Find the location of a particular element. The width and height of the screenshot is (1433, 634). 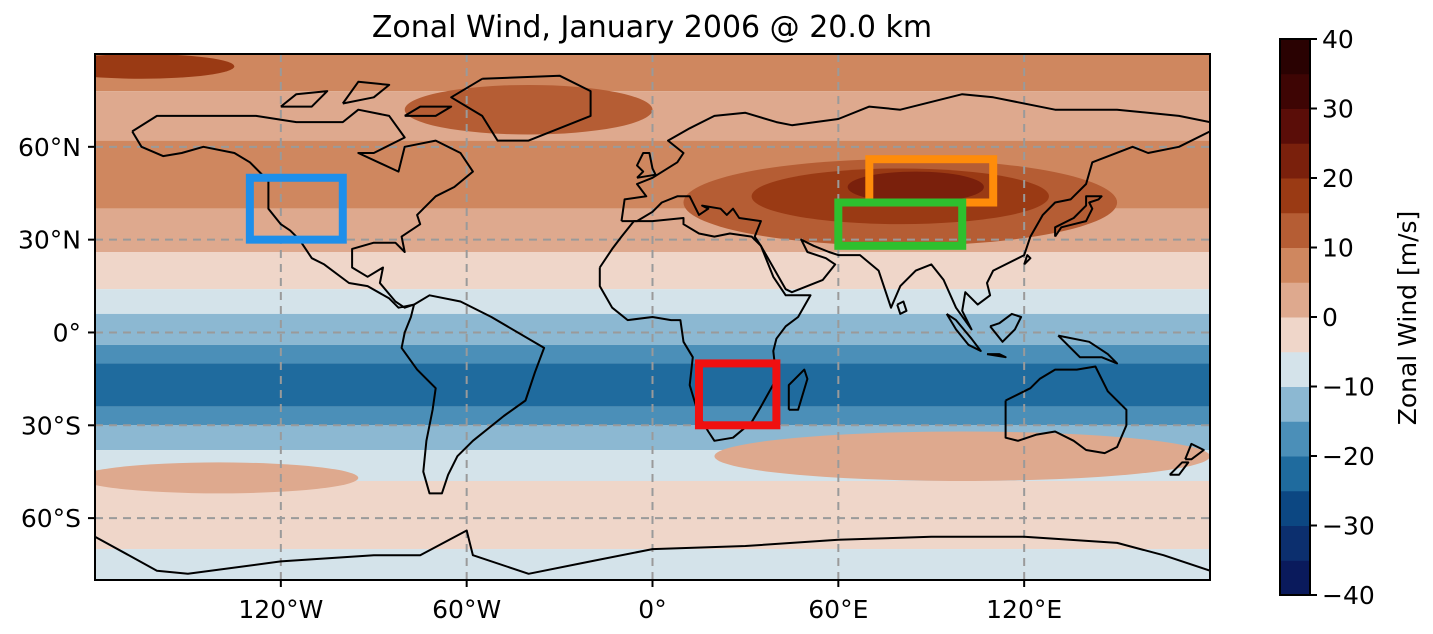

blue-box is located at coordinates (296, 208).